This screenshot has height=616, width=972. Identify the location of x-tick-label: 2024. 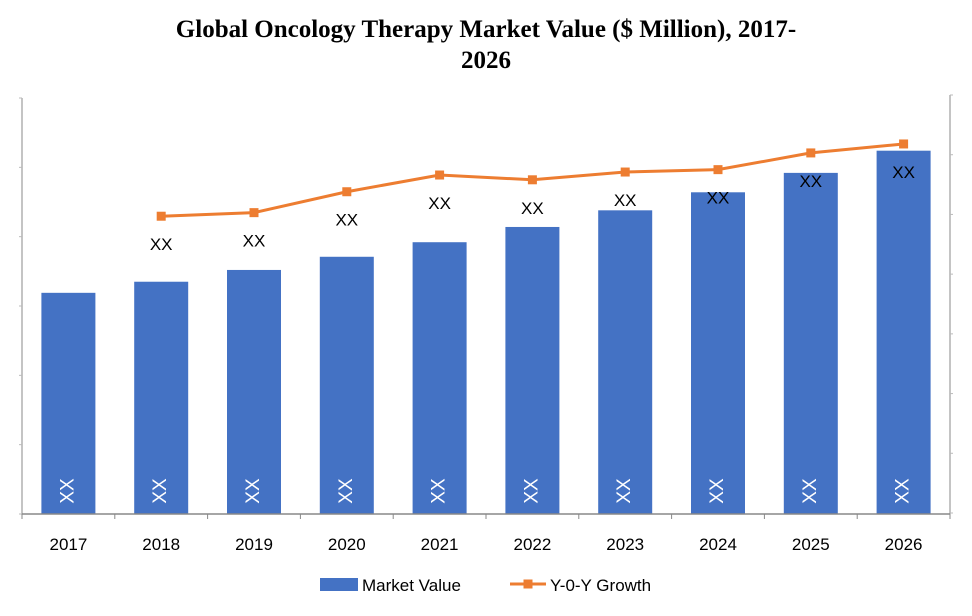
(718, 544).